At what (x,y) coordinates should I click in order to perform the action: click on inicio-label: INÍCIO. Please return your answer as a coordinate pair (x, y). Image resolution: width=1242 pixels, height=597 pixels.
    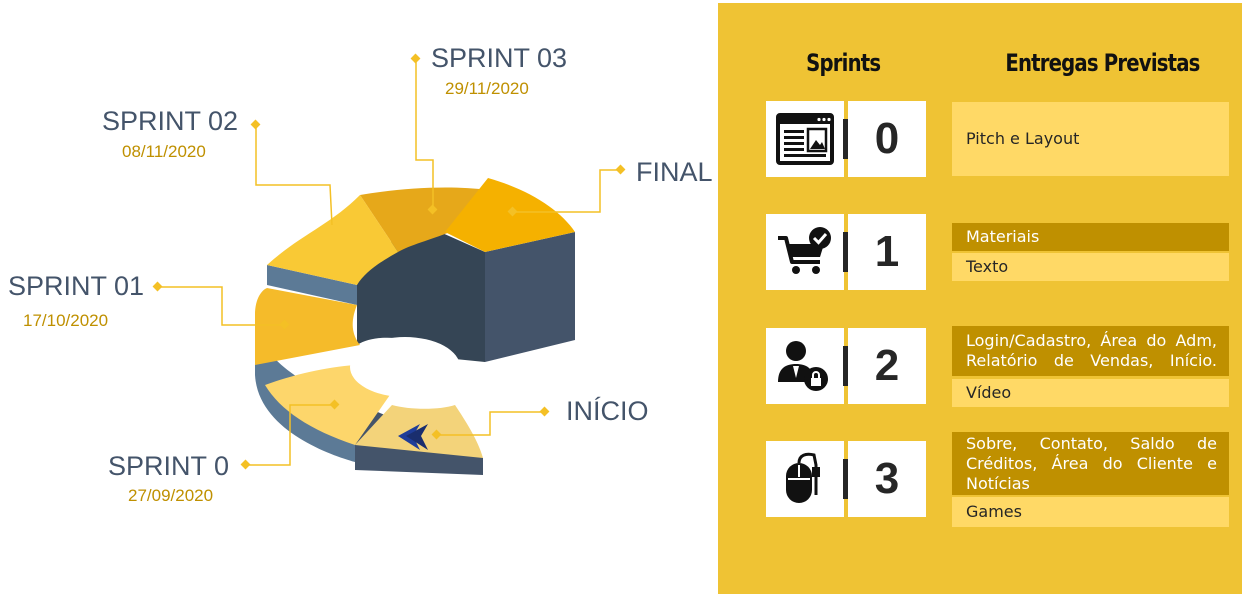
    Looking at the image, I should click on (607, 411).